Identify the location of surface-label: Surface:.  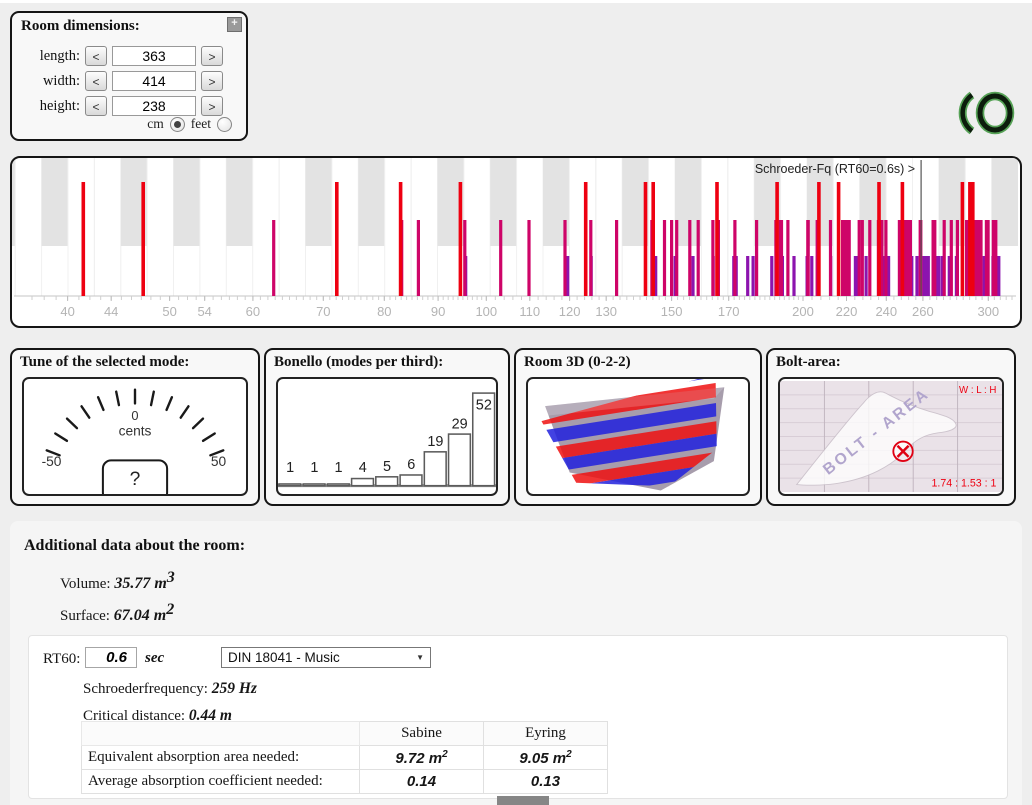
(85, 616).